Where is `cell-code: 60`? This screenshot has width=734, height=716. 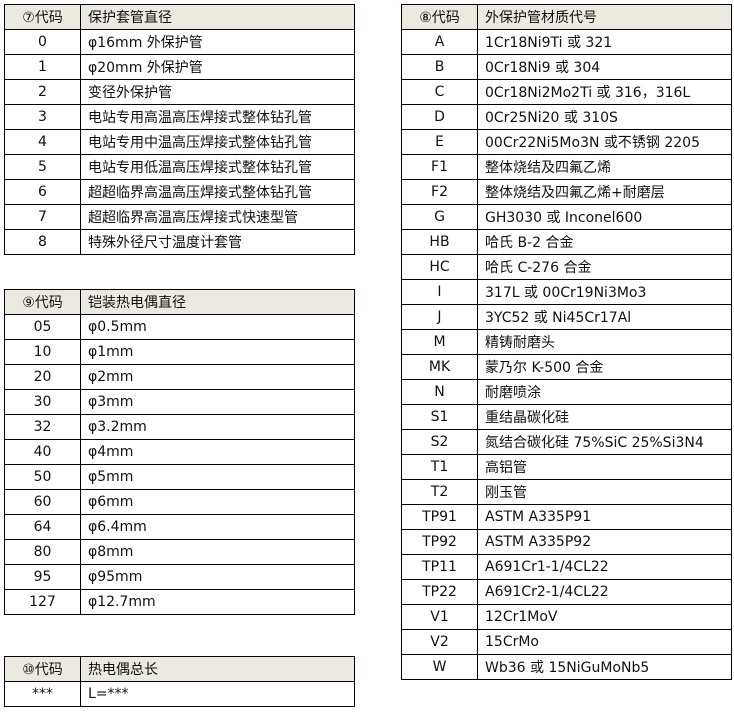 cell-code: 60 is located at coordinates (42, 502).